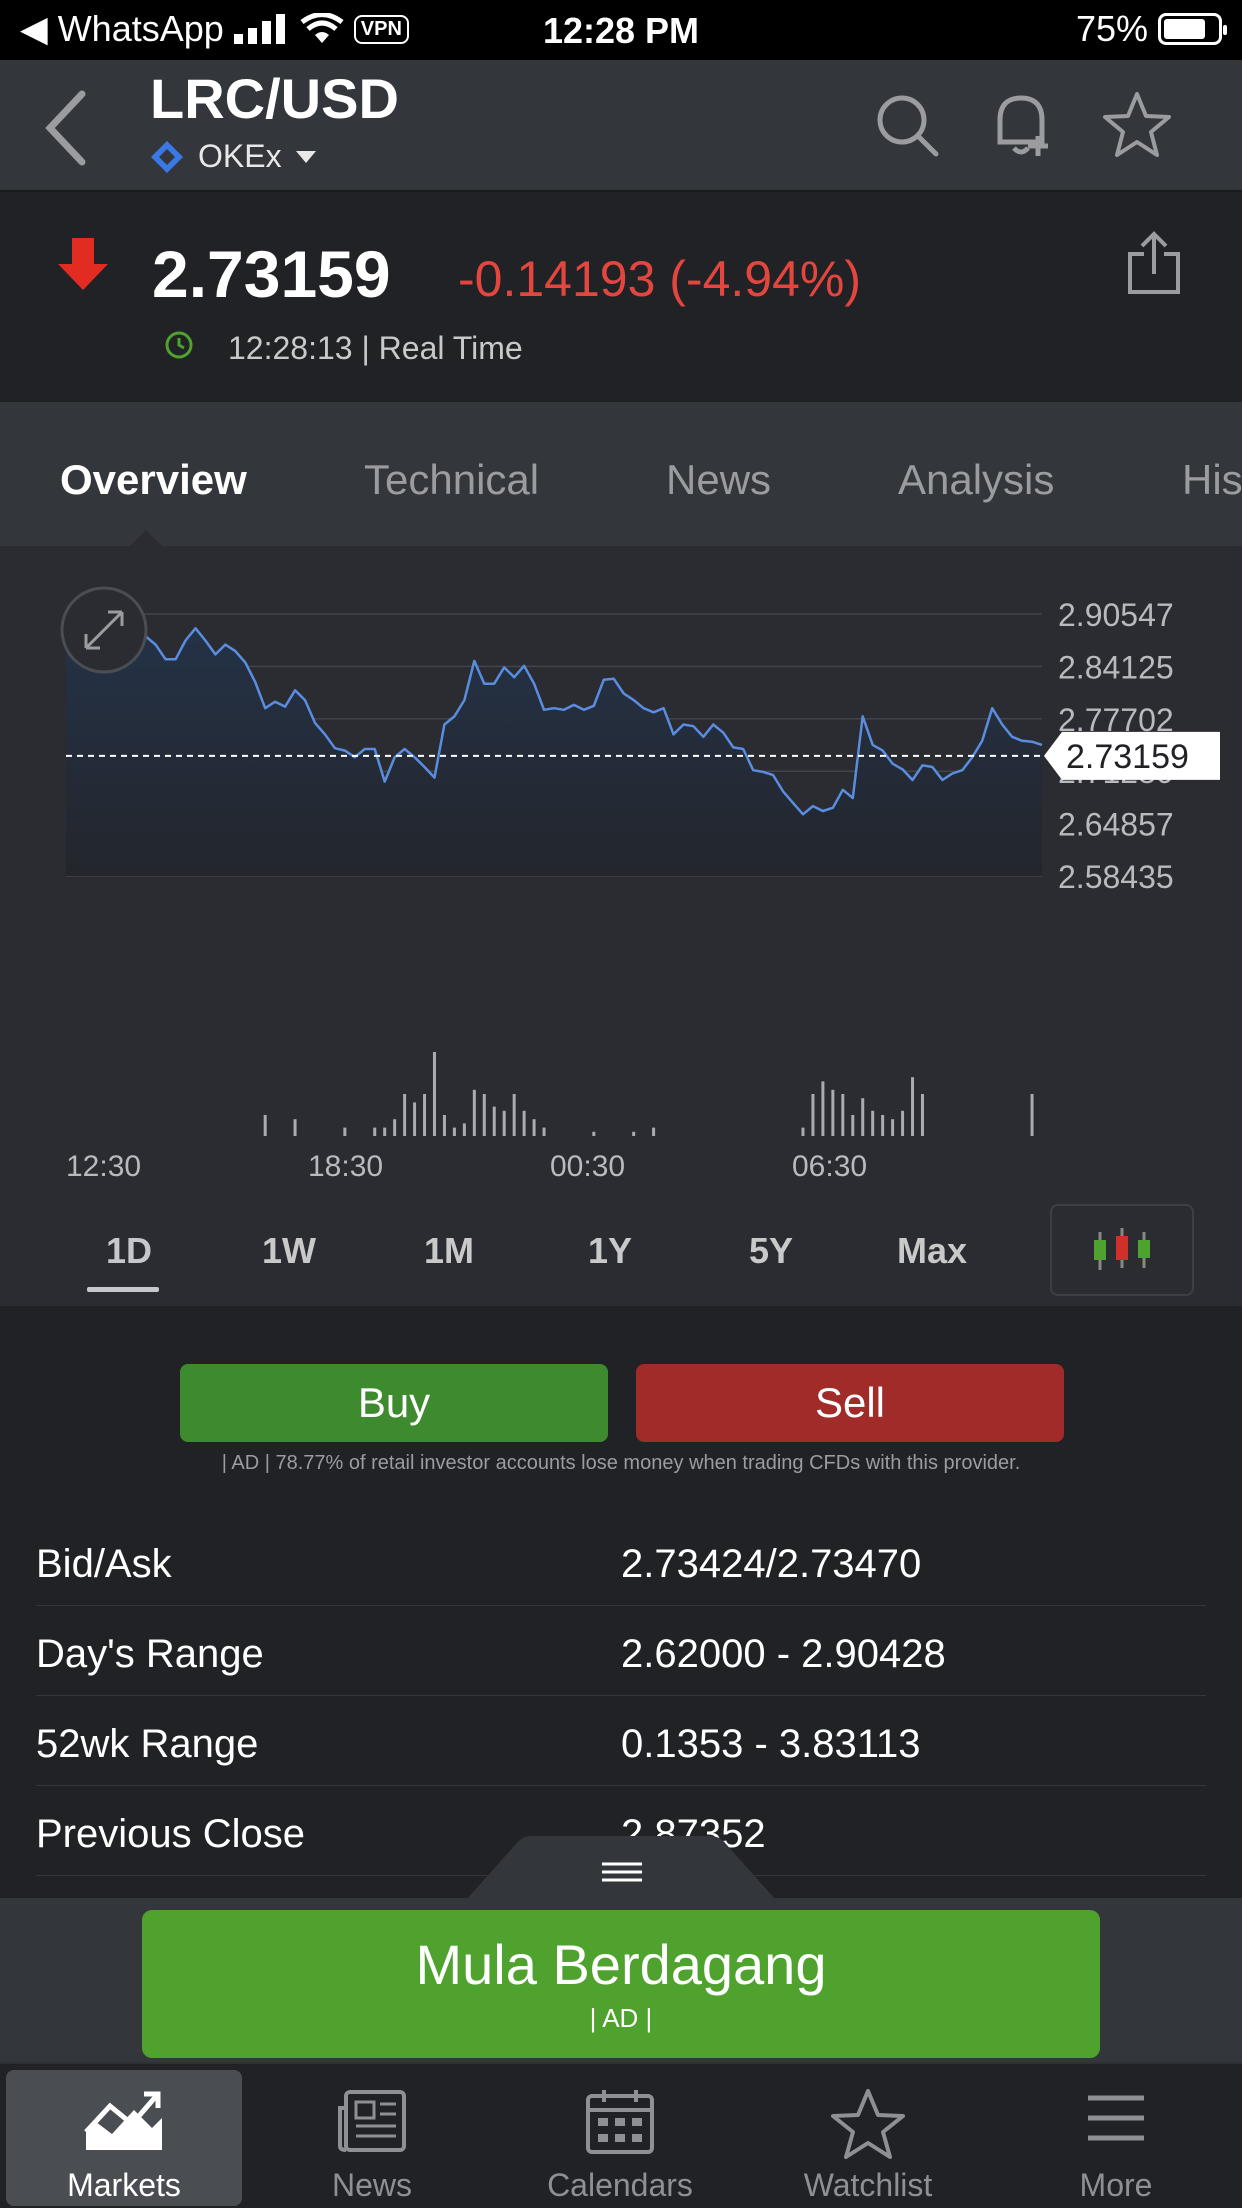 Image resolution: width=1242 pixels, height=2208 pixels. I want to click on stat-row: Day's Range 2.62000 - 2.90428, so click(621, 1651).